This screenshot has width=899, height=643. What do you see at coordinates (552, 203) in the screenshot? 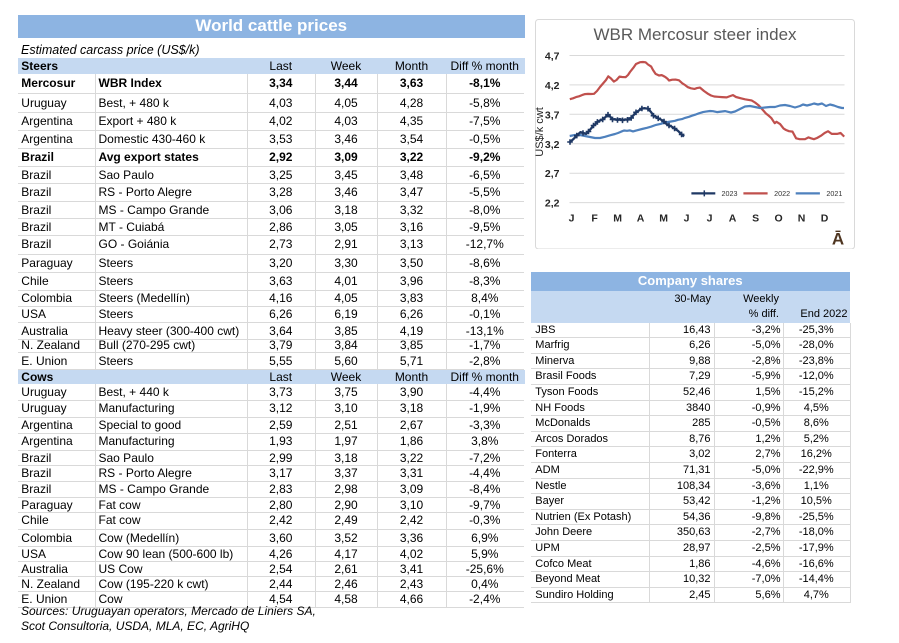
I see `svg-text: 2,2` at bounding box center [552, 203].